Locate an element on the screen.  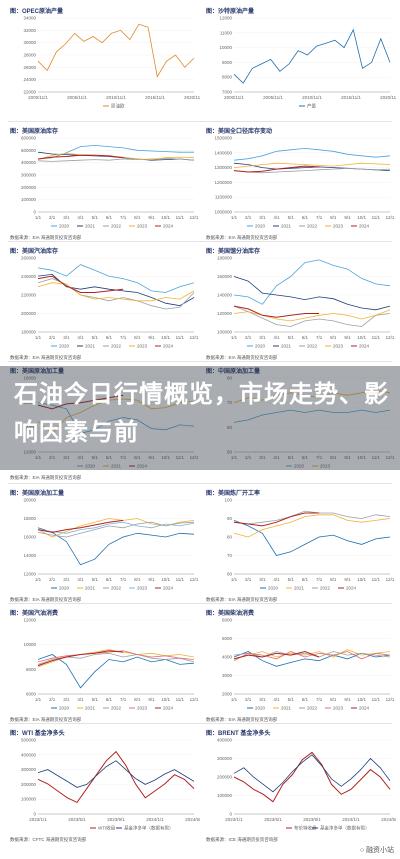
x-tick-label: 2024/1/1 is located at coordinates (351, 819).